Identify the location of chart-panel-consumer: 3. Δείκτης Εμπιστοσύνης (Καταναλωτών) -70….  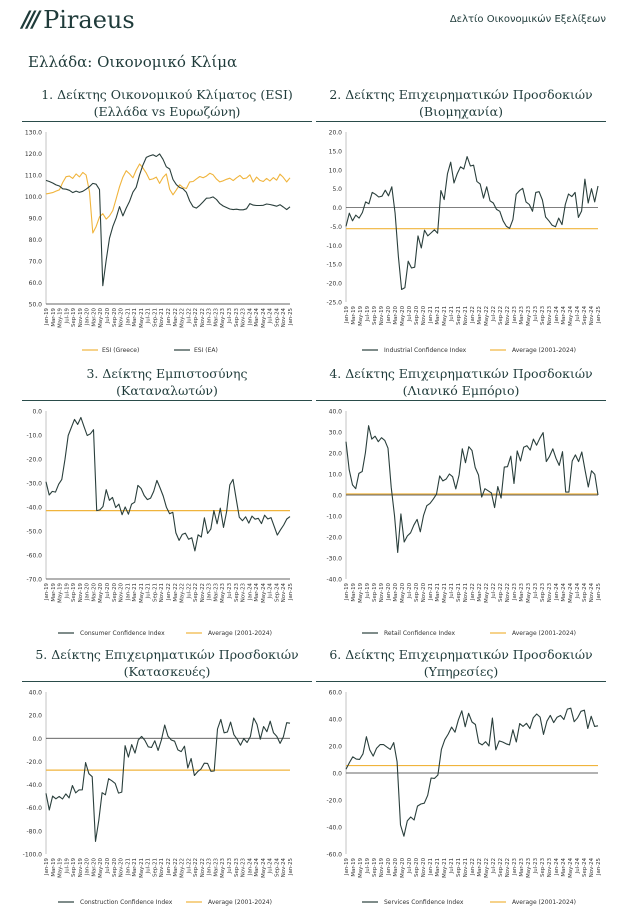
(167, 505).